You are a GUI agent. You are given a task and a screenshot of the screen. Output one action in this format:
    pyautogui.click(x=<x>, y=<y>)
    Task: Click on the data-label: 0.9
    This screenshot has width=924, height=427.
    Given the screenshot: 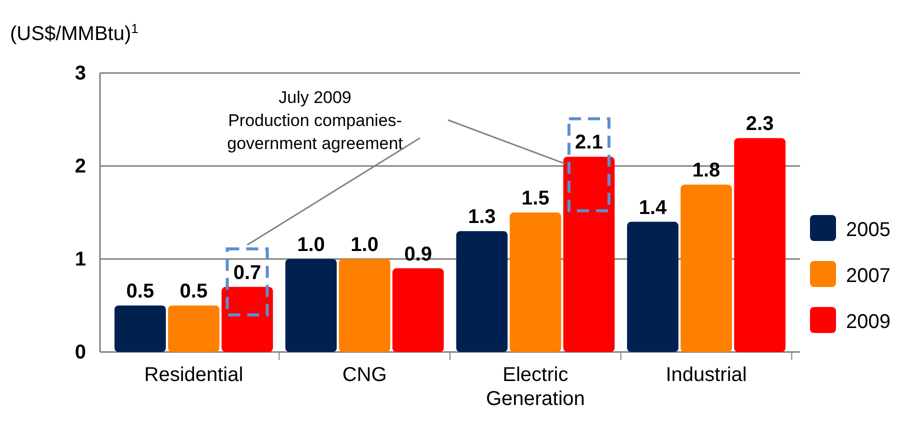 What is the action you would take?
    pyautogui.click(x=418, y=254)
    